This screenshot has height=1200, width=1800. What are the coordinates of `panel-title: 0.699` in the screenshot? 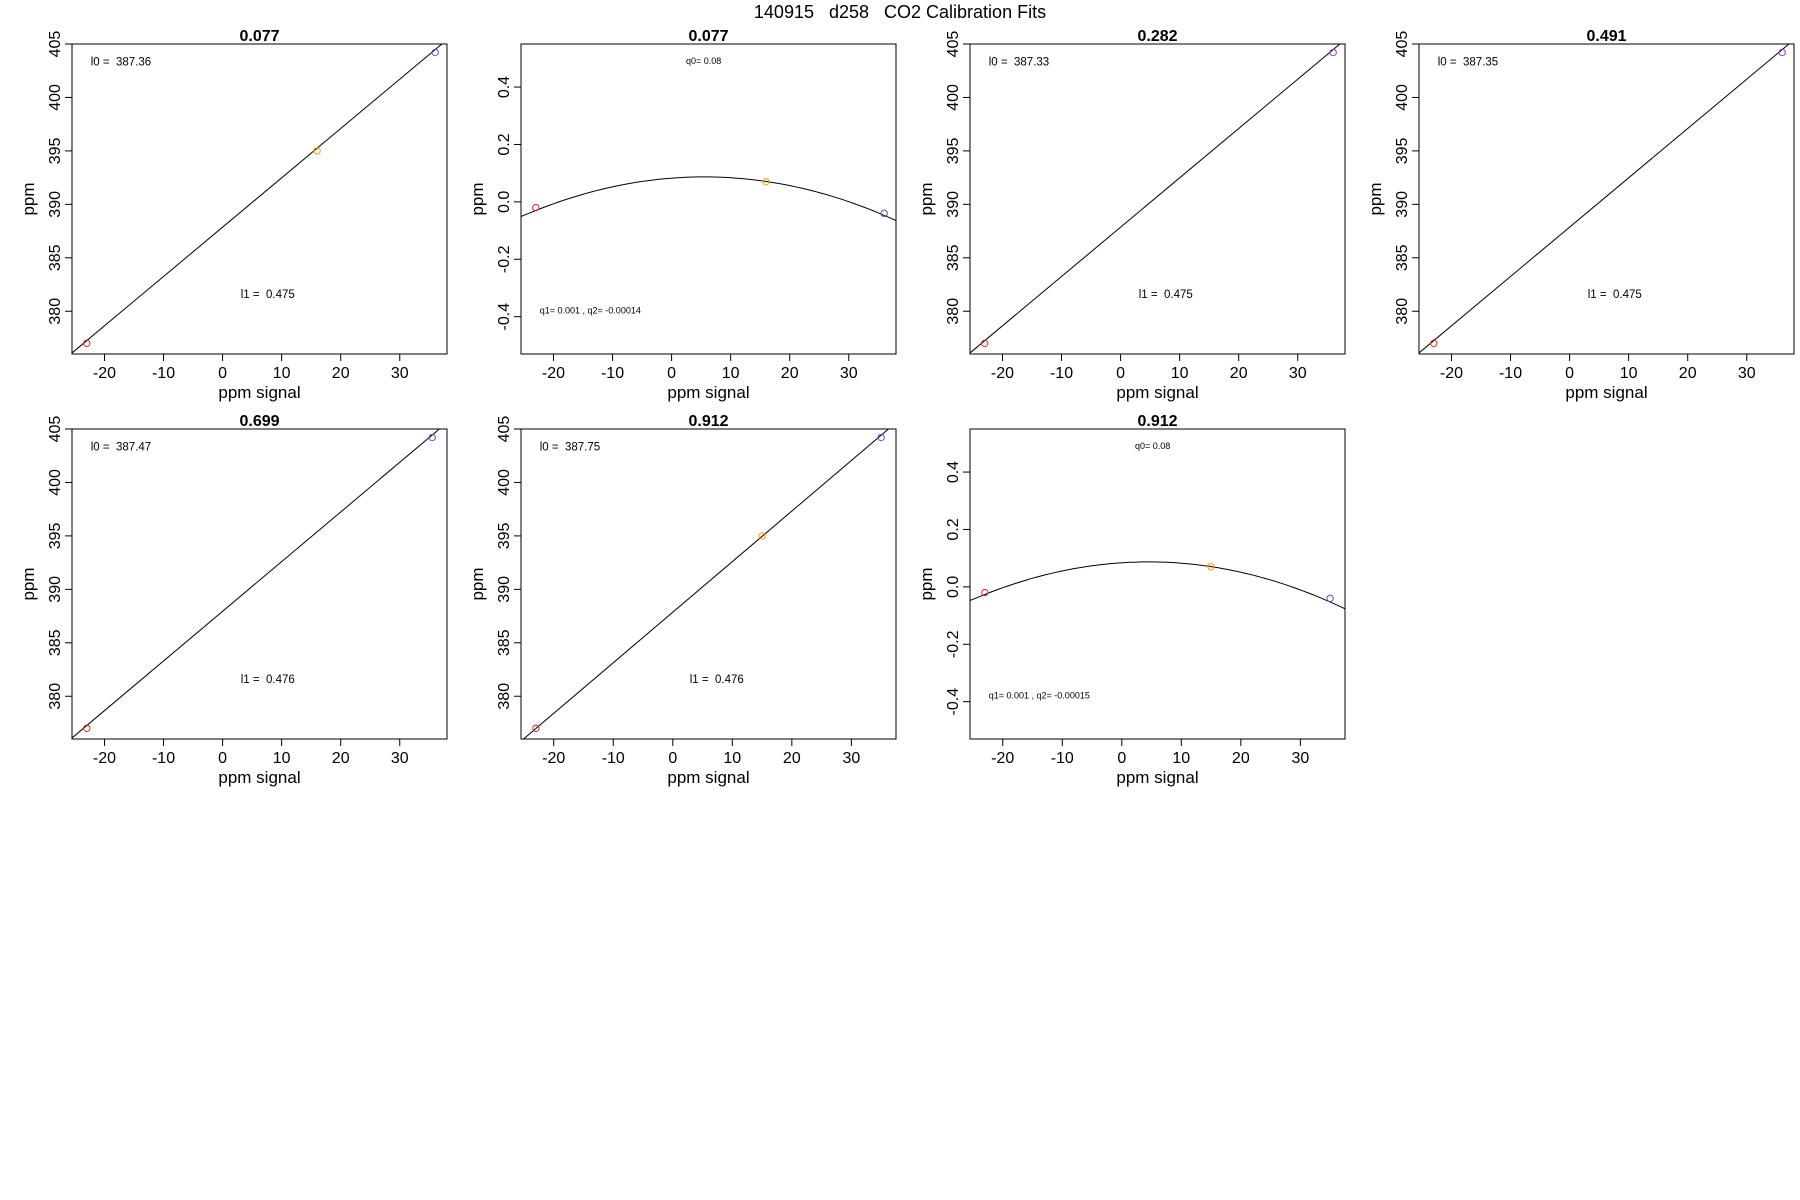 It's located at (259, 421).